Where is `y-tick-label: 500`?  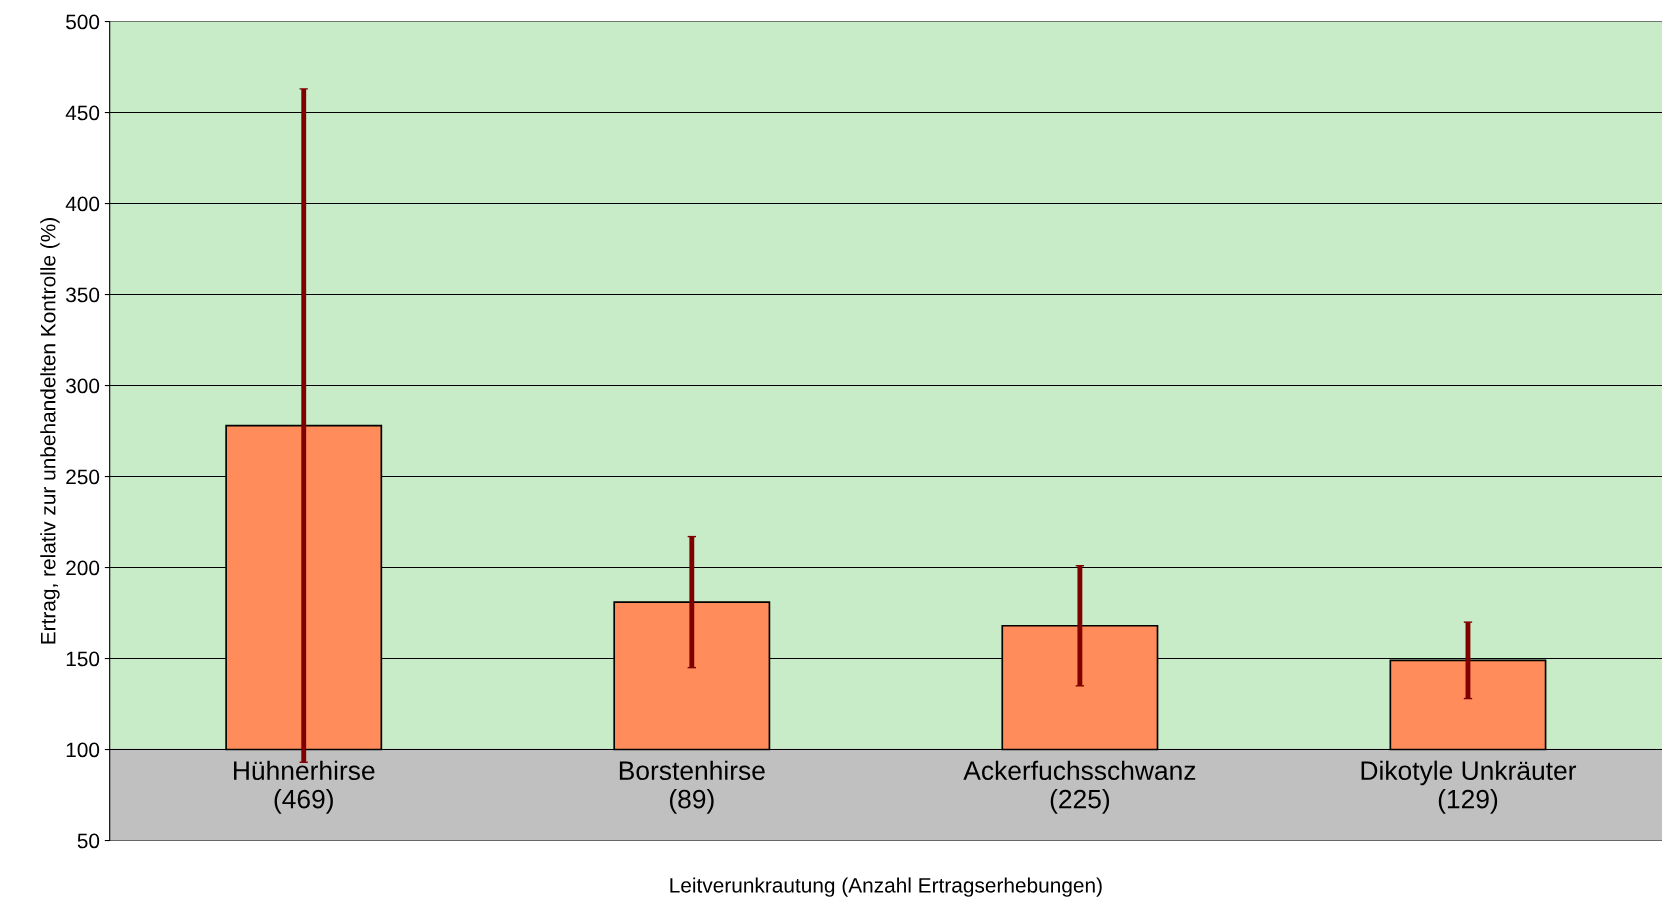
y-tick-label: 500 is located at coordinates (83, 22).